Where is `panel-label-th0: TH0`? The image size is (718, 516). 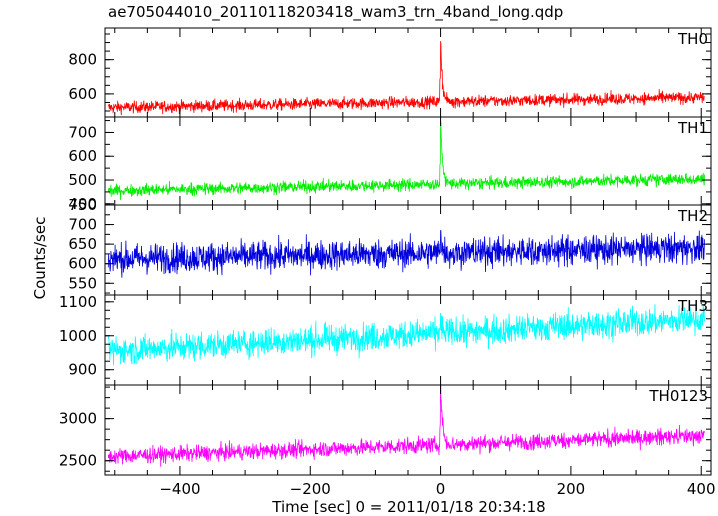
panel-label-th0: TH0 is located at coordinates (692, 39).